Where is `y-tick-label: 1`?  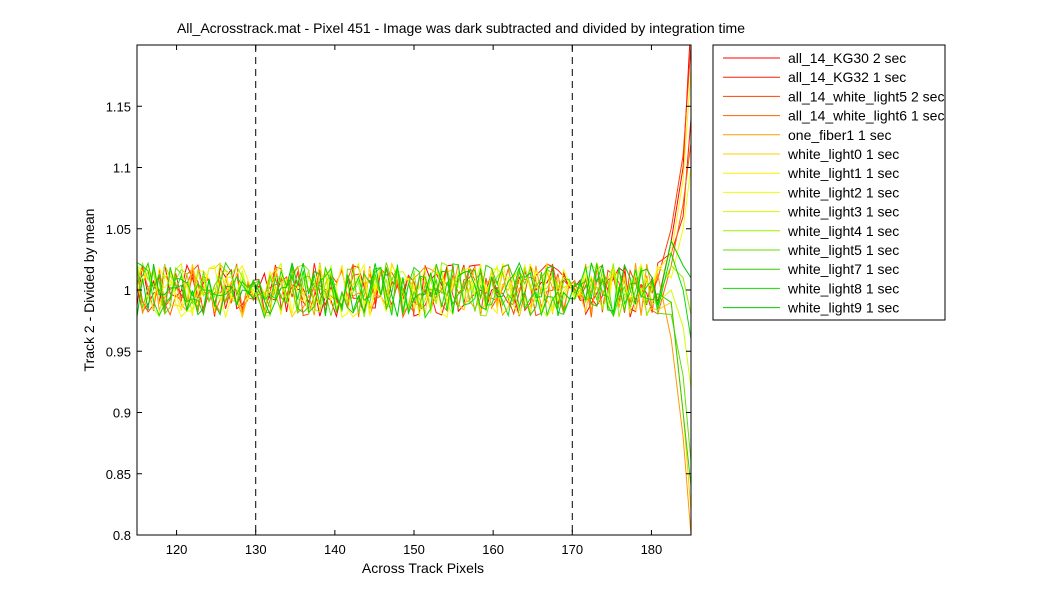 y-tick-label: 1 is located at coordinates (127, 290).